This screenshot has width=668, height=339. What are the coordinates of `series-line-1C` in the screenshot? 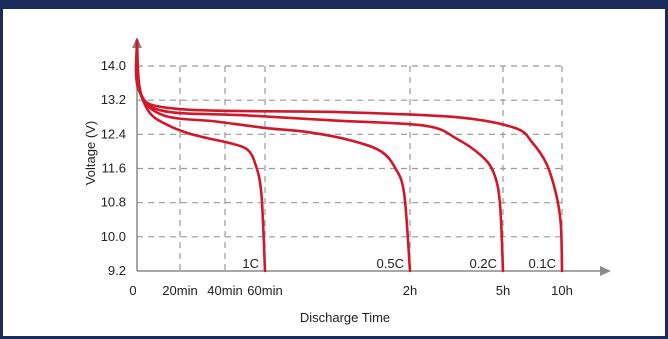 It's located at (201, 156).